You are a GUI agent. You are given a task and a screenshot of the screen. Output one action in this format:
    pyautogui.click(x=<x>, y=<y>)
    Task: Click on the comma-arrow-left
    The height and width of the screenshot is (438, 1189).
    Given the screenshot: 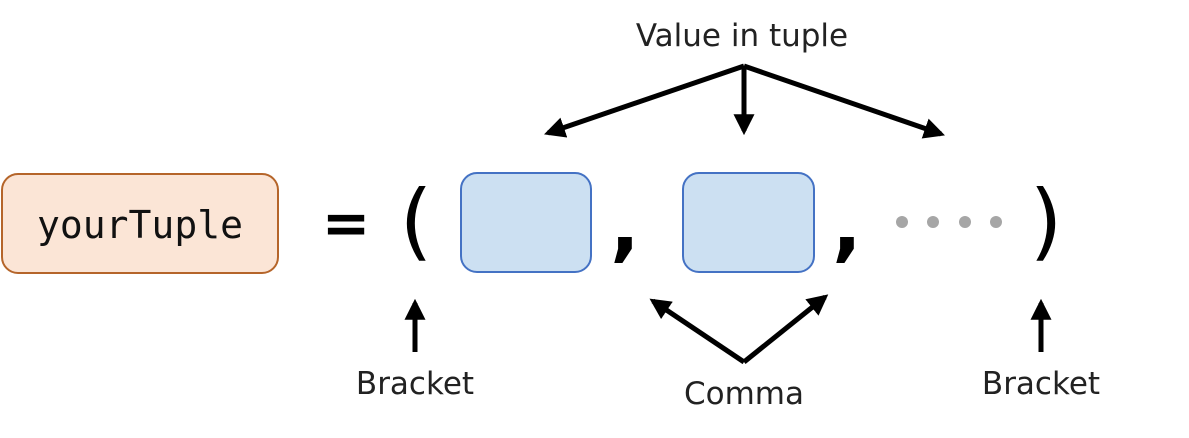 What is the action you would take?
    pyautogui.click(x=697, y=331)
    